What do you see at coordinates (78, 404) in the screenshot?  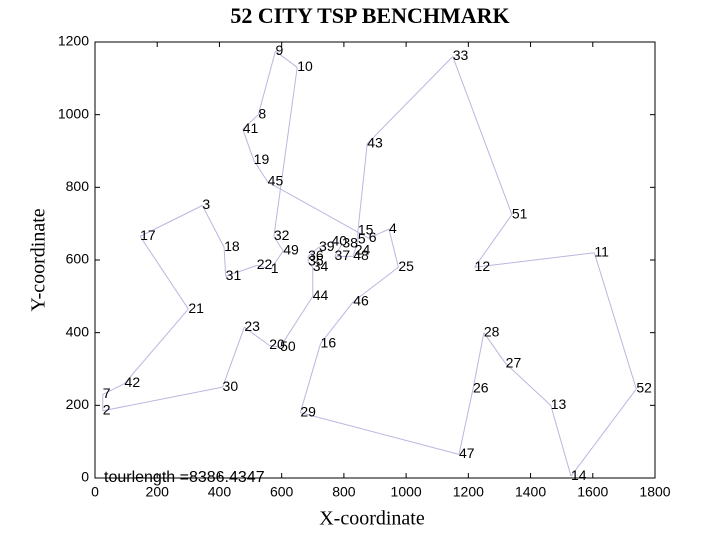 I see `y-tick-label: 200` at bounding box center [78, 404].